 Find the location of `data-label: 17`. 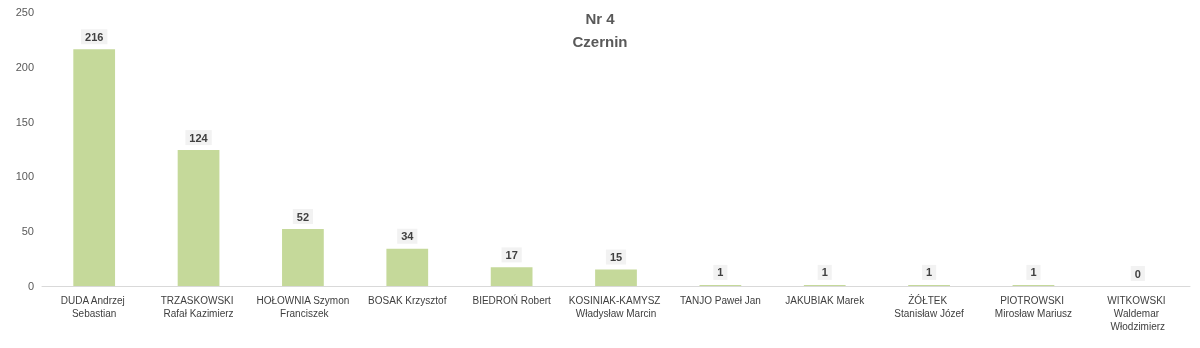

data-label: 17 is located at coordinates (511, 254).